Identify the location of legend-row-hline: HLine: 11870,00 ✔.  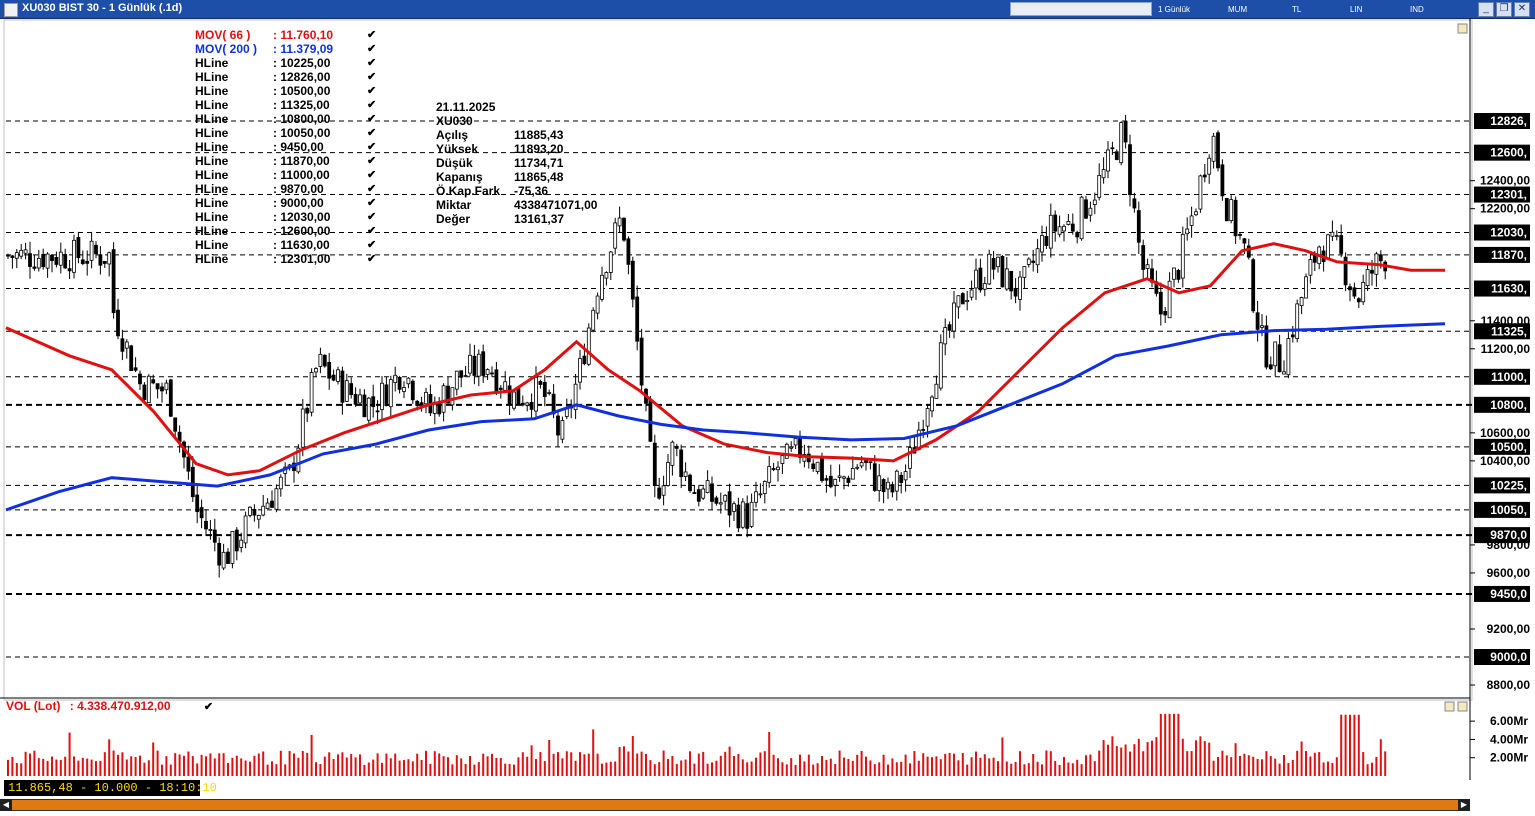
(287, 161).